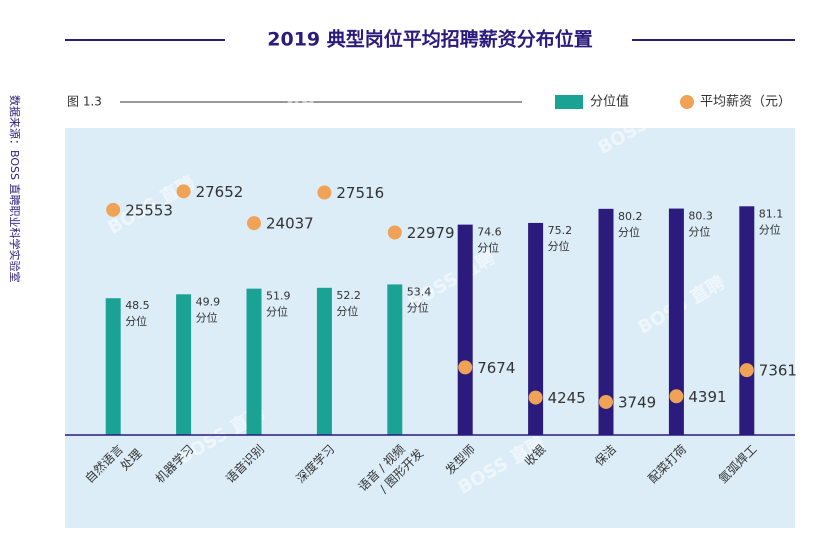 This screenshot has width=827, height=556. Describe the element at coordinates (278, 296) in the screenshot. I see `value-label: 51.9` at that location.